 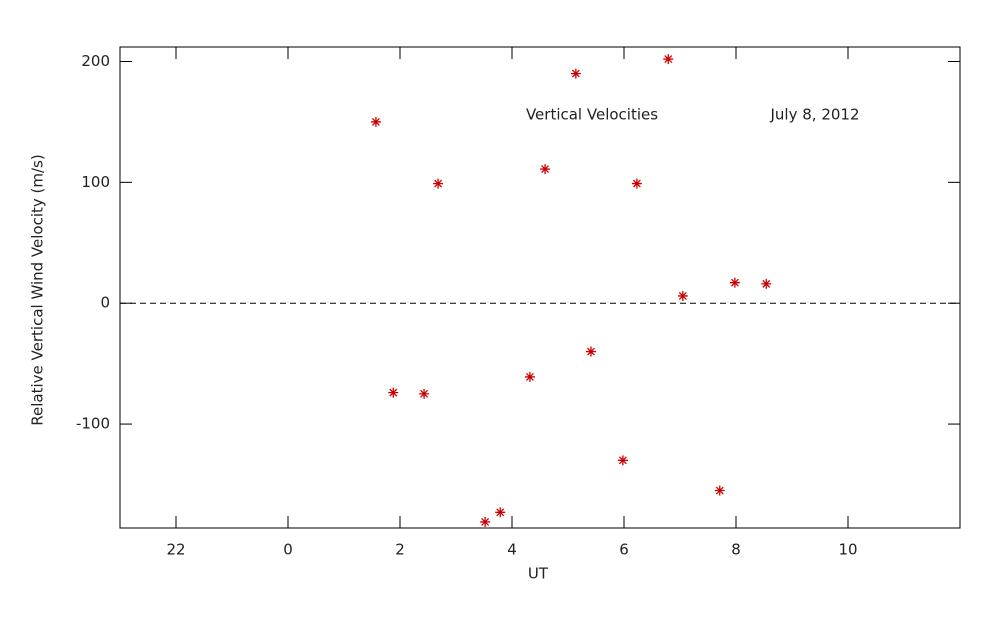 What do you see at coordinates (538, 574) in the screenshot?
I see `x-axis-label: UT` at bounding box center [538, 574].